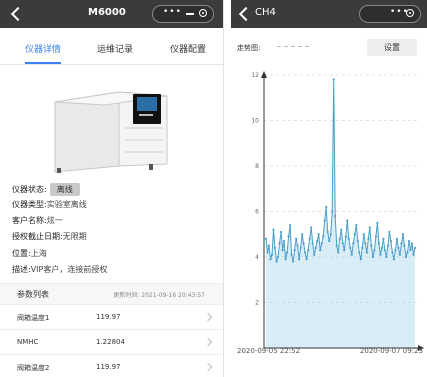  What do you see at coordinates (38, 253) in the screenshot?
I see `location-value: 上海` at bounding box center [38, 253].